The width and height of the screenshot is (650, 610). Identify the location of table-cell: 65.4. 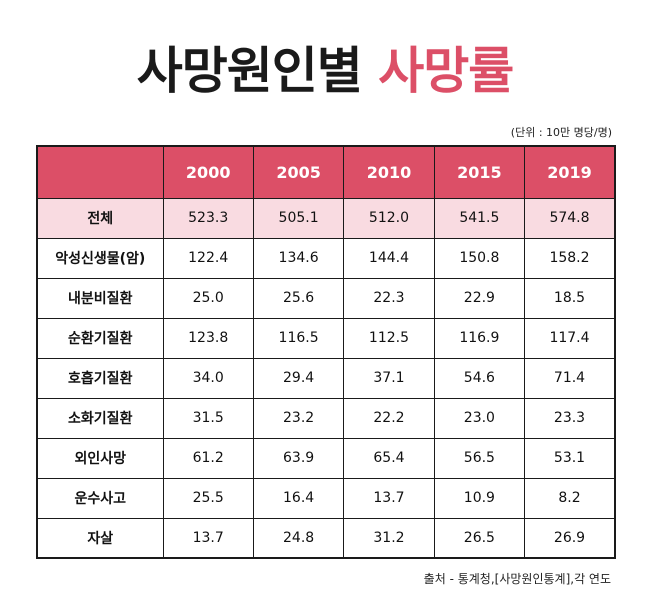
(389, 458).